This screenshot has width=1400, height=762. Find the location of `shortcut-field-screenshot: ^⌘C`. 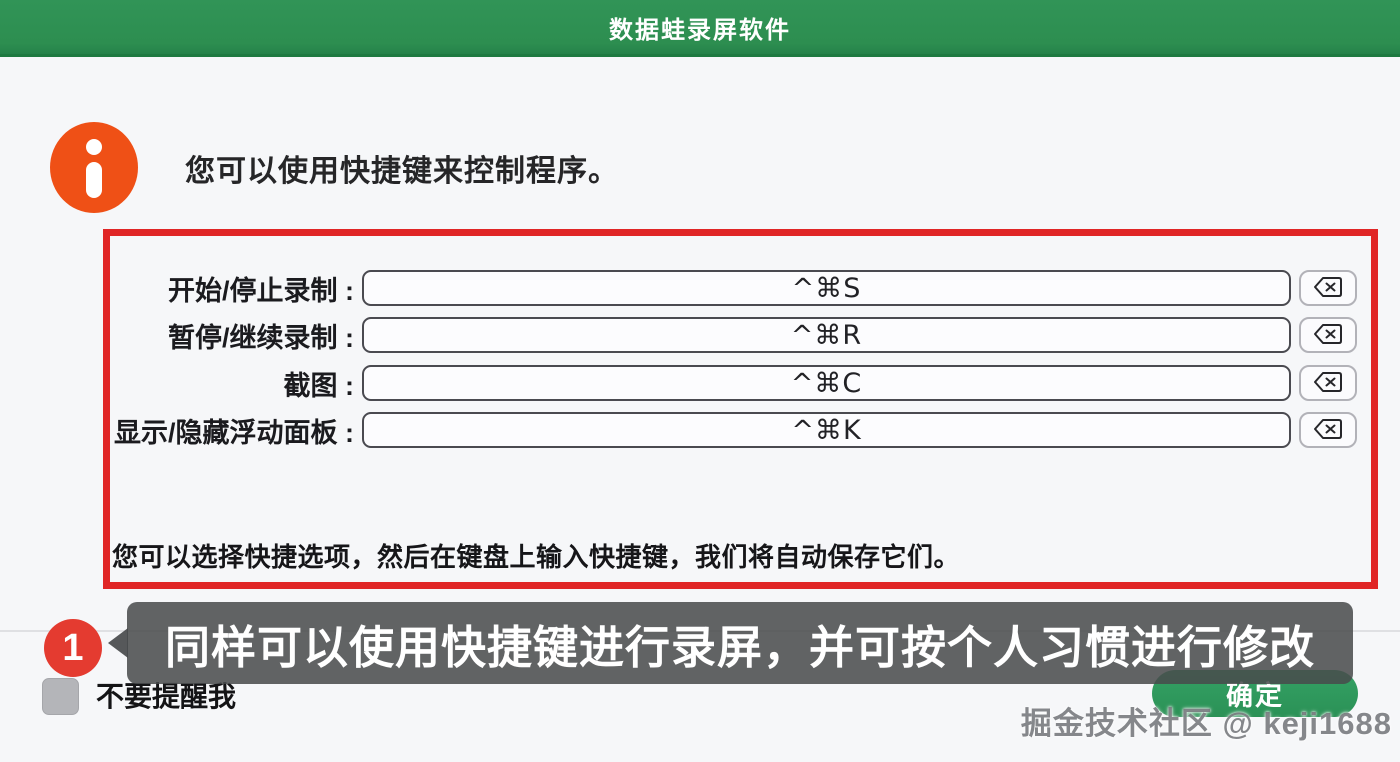

shortcut-field-screenshot: ^⌘C is located at coordinates (826, 383).